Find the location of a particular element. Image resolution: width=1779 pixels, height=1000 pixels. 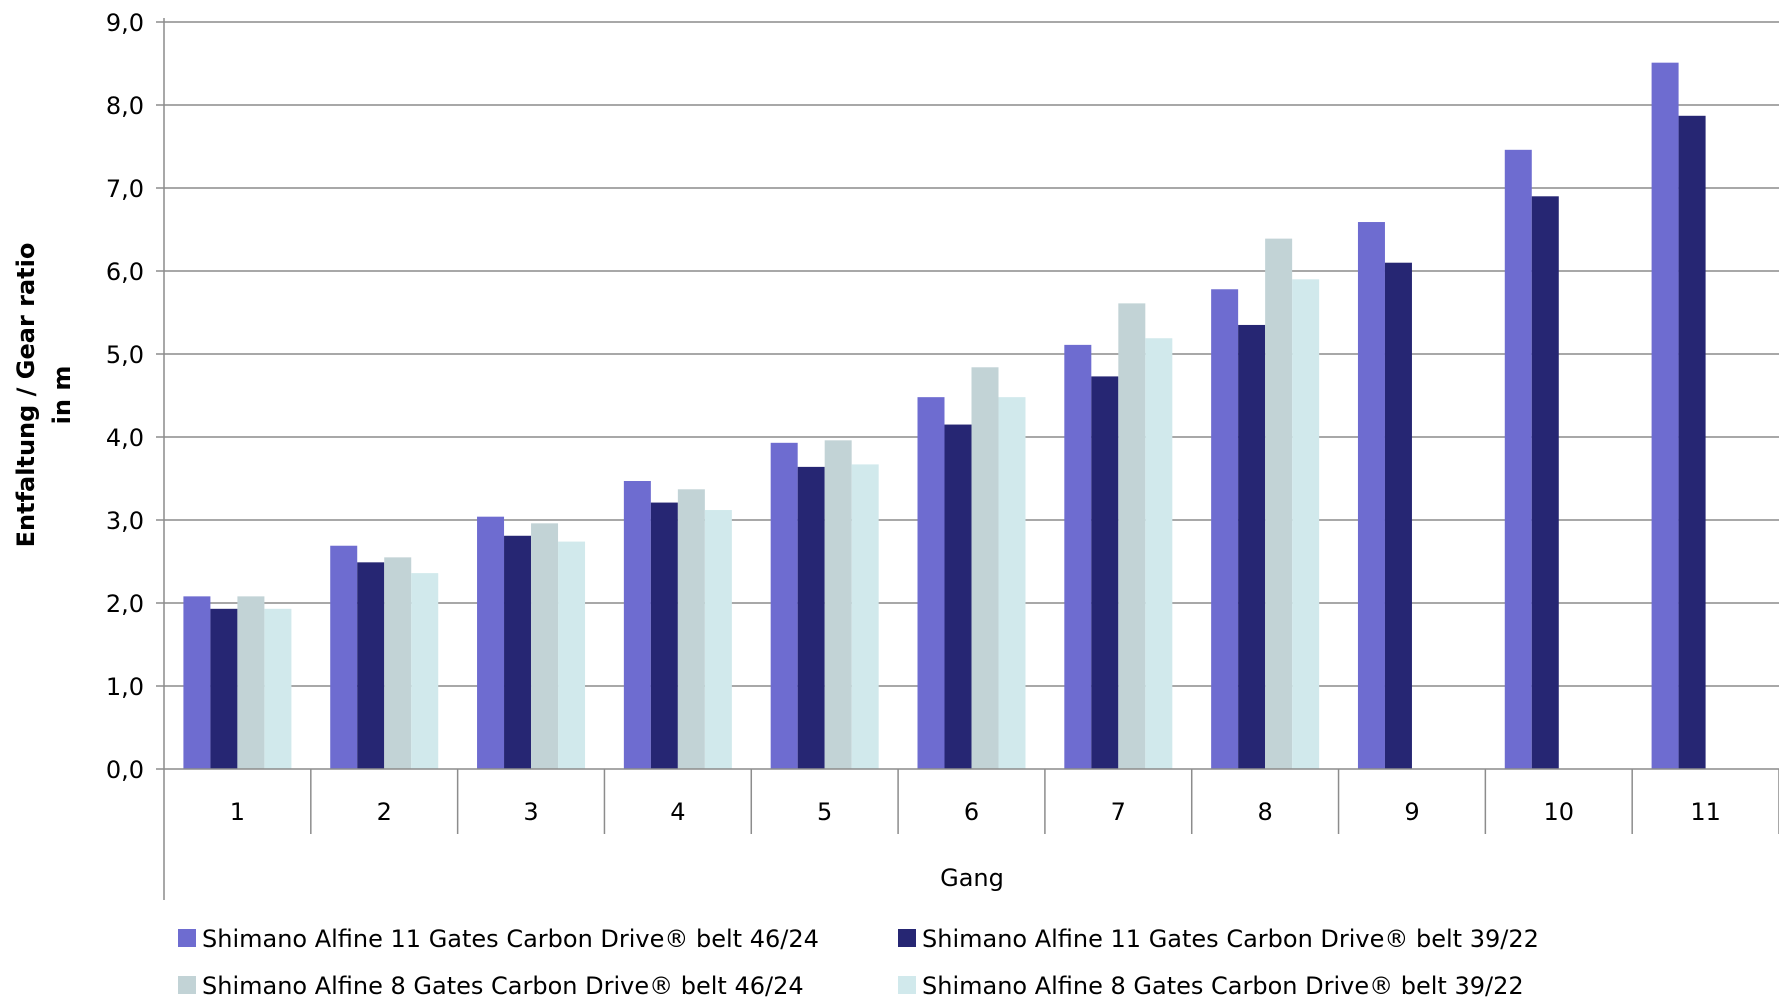

x-tick-label: 5 is located at coordinates (824, 812).